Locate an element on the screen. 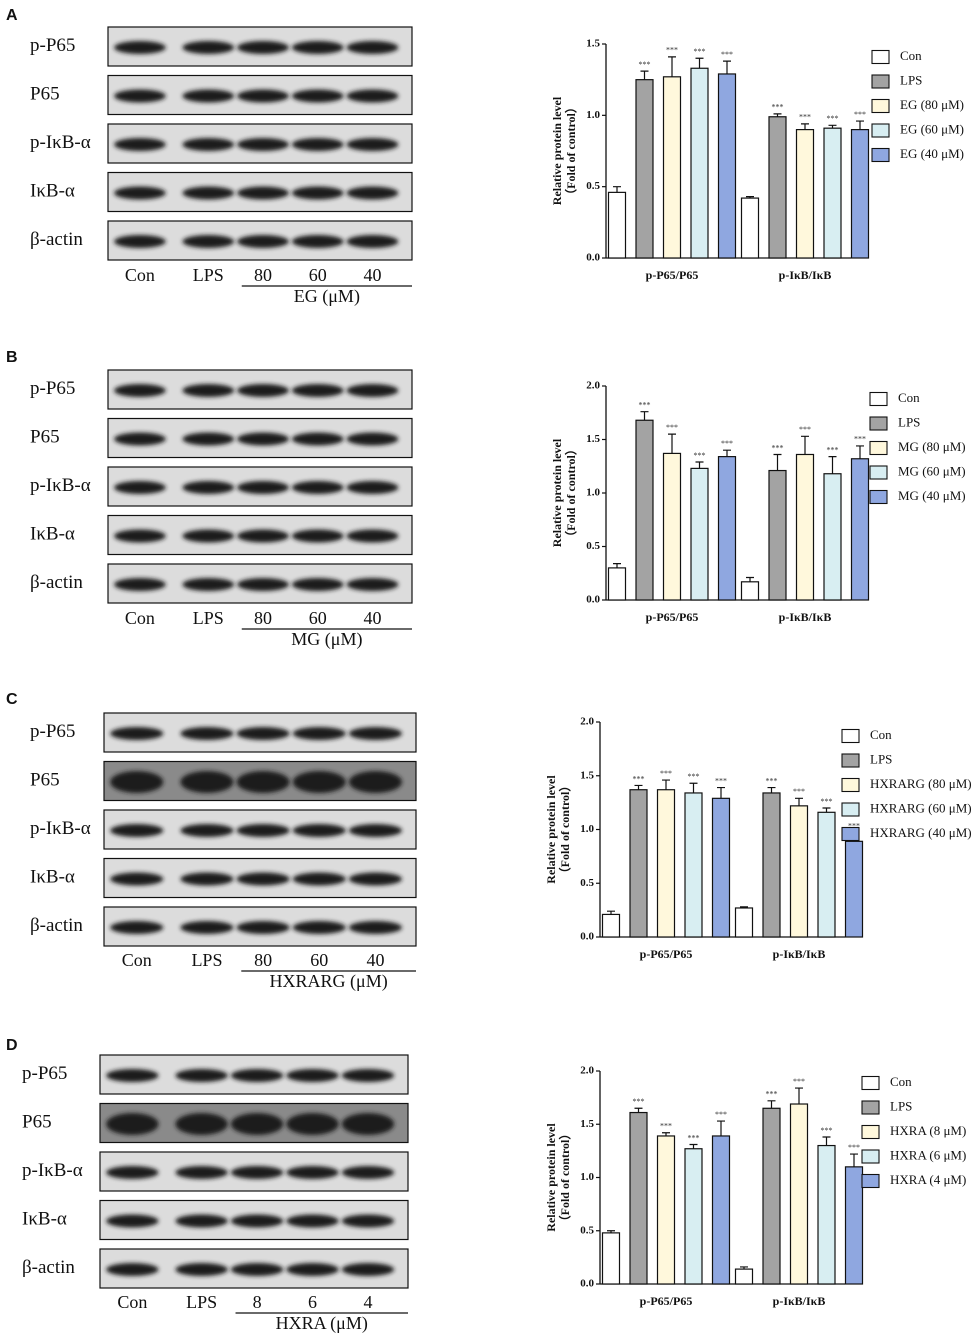 The image size is (976, 1339). lane-label: 40 is located at coordinates (375, 960).